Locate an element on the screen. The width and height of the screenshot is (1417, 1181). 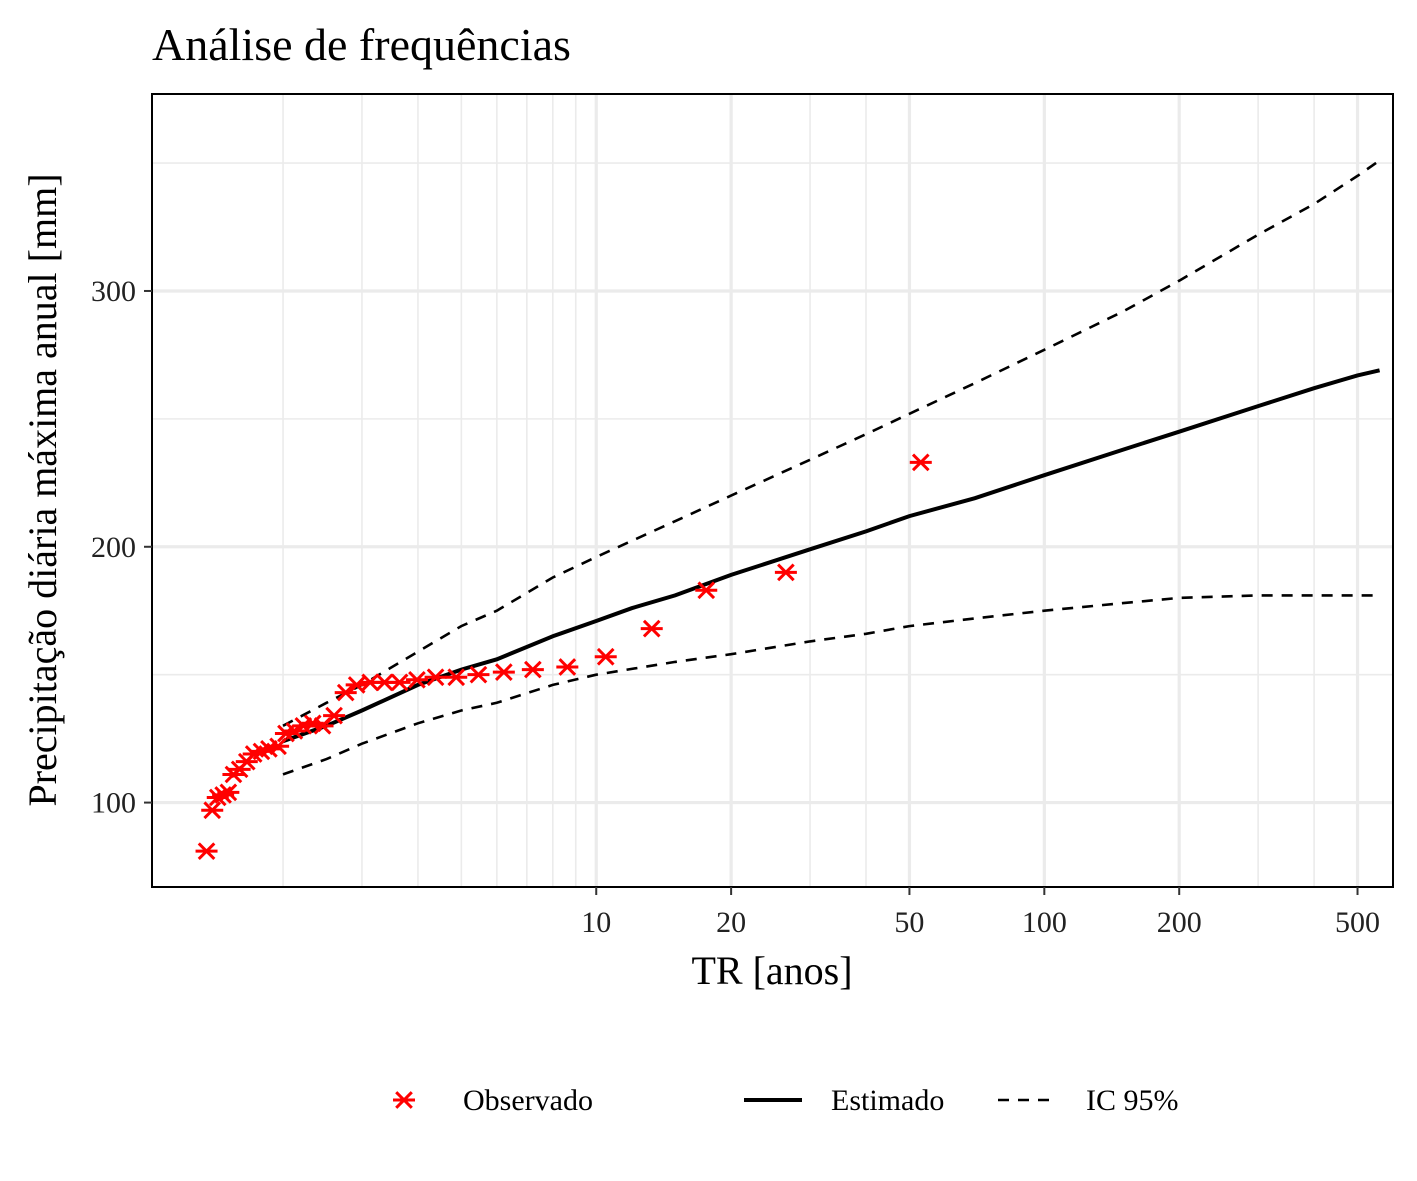
x-axis-title: TR [anos] is located at coordinates (771, 970).